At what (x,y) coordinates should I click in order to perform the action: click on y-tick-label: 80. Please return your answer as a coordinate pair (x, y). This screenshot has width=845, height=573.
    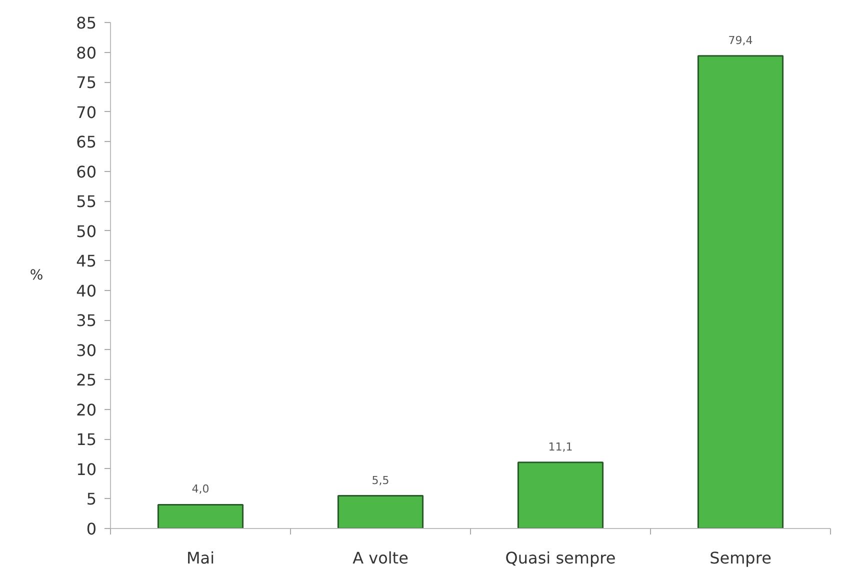
    Looking at the image, I should click on (86, 52).